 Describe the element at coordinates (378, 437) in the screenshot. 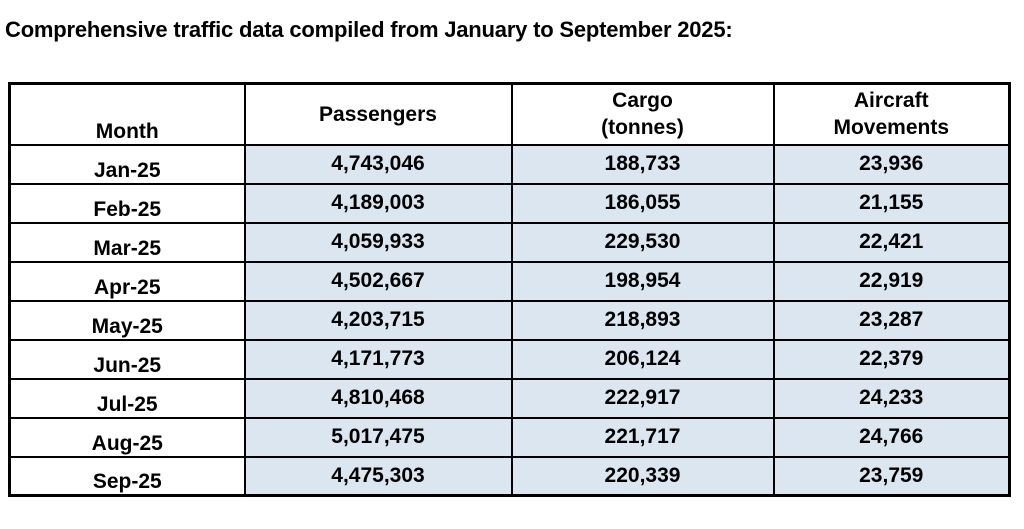

I see `value-cell: 5,017,475` at that location.